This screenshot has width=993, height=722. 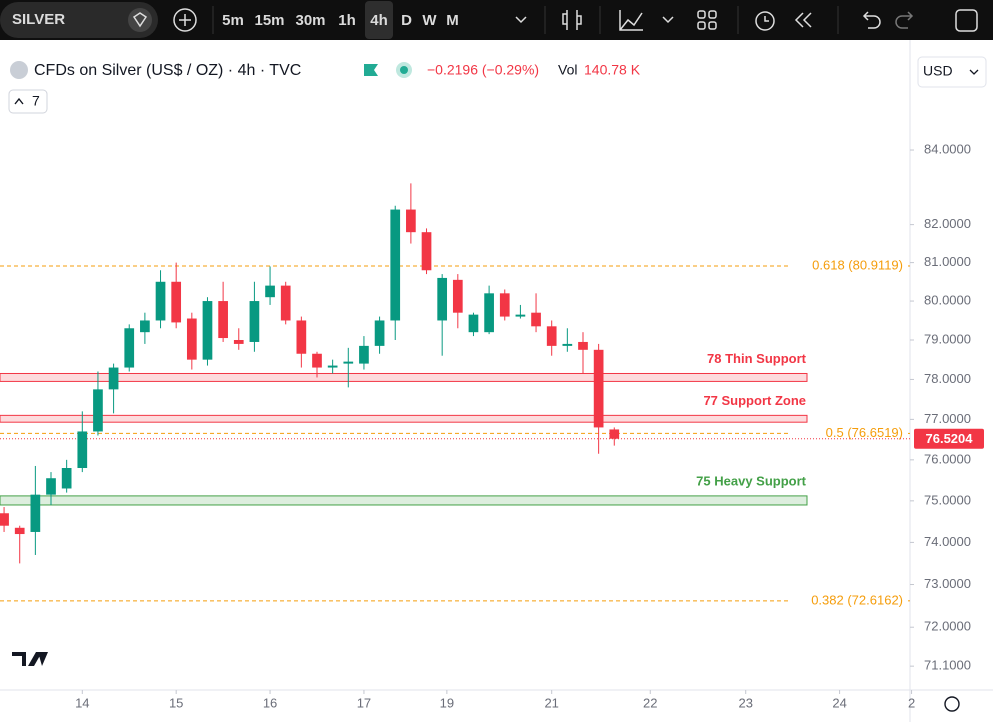 I want to click on y-tick-label: 77.0000, so click(x=947, y=418).